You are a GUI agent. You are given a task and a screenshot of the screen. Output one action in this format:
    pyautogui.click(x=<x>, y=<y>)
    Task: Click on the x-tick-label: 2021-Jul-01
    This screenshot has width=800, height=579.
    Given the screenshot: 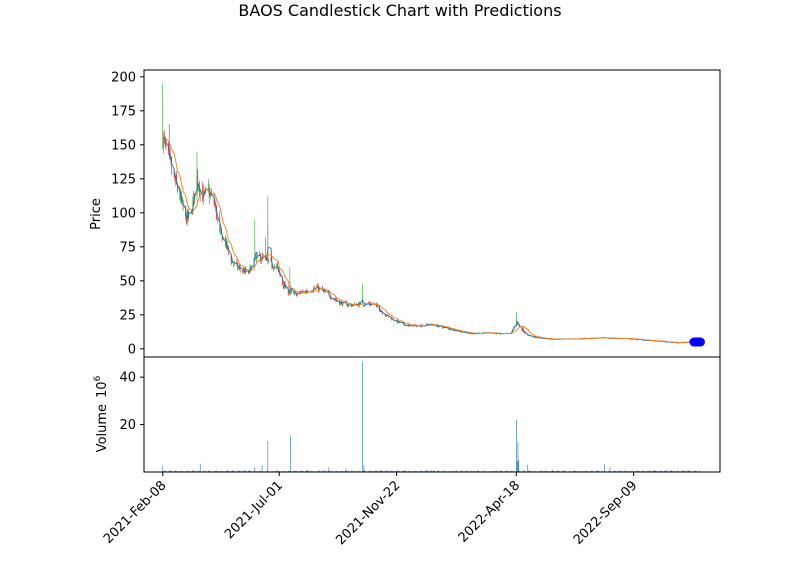 What is the action you would take?
    pyautogui.click(x=254, y=510)
    